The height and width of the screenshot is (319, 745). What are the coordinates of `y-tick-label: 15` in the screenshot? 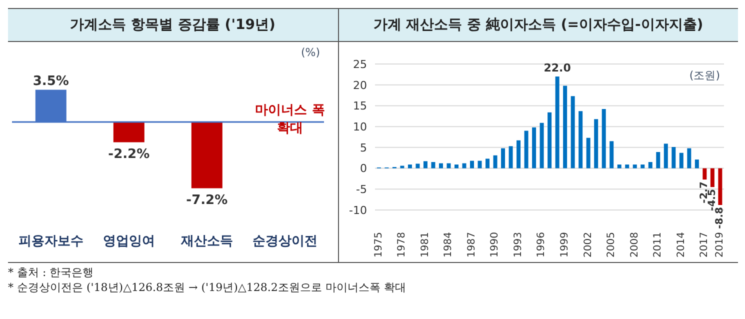 It's located at (360, 106).